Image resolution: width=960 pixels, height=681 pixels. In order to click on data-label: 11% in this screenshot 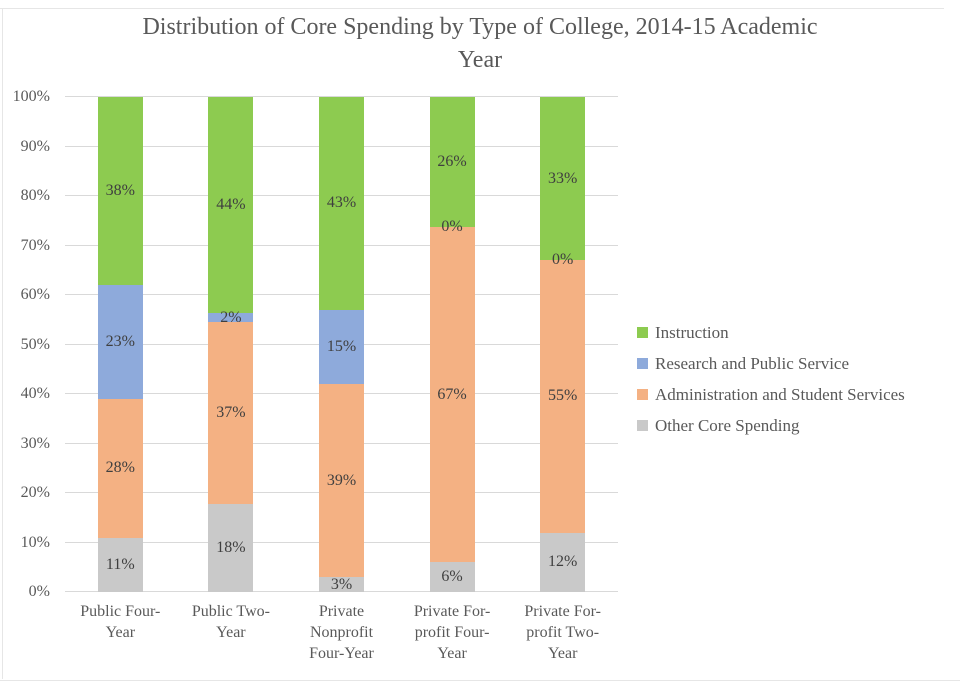, I will do `click(120, 564)`.